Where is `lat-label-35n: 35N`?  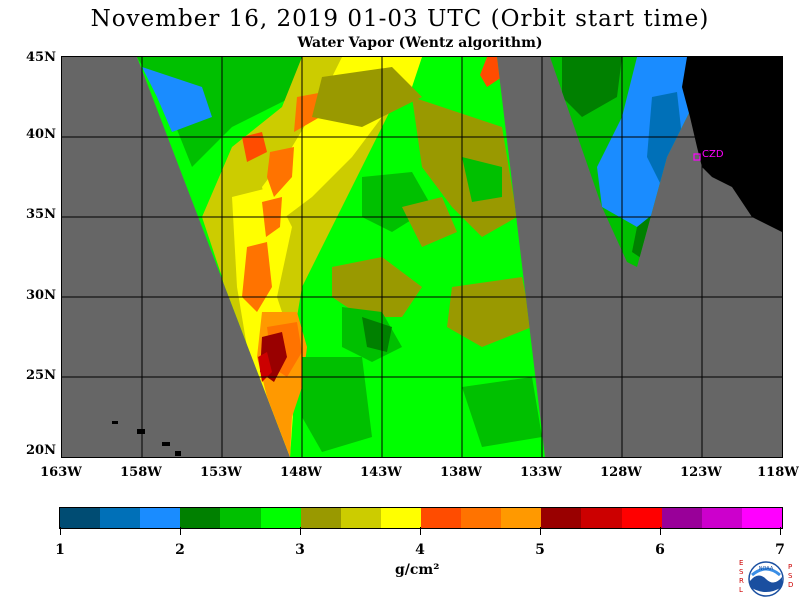
lat-label-35n: 35N is located at coordinates (41, 214).